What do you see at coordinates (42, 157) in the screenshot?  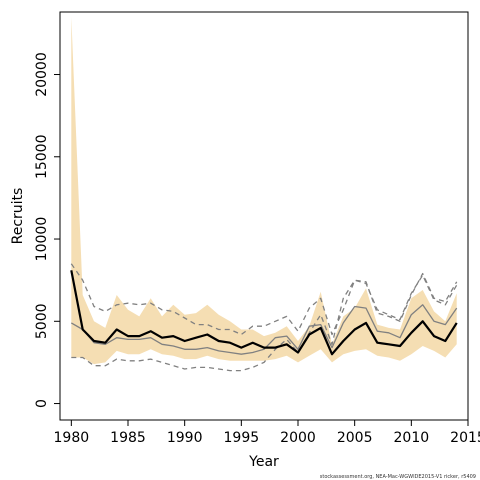 I see `y-tick-label: 15000` at bounding box center [42, 157].